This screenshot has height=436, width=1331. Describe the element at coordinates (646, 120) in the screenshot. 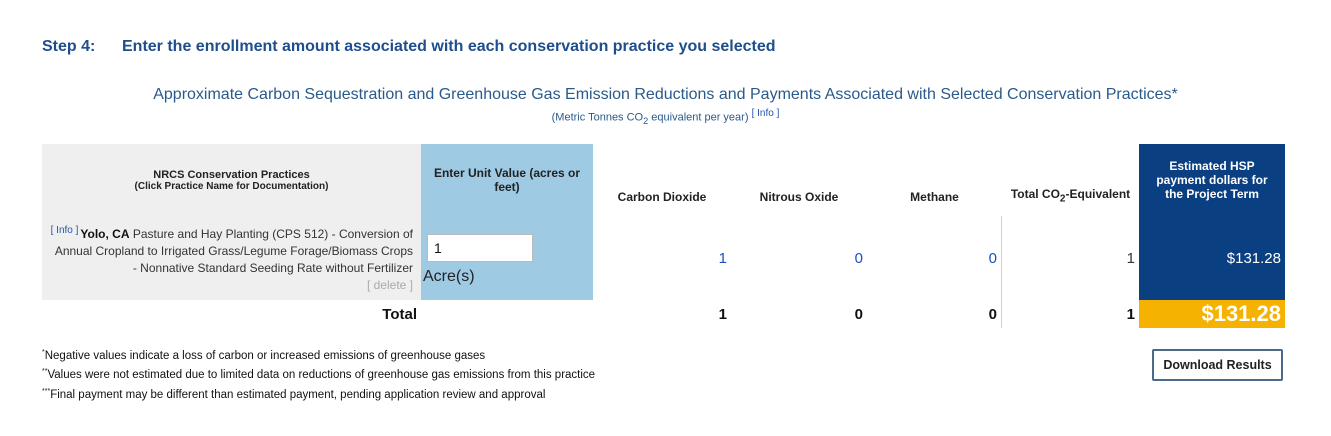

I see `units-sub: 2` at that location.